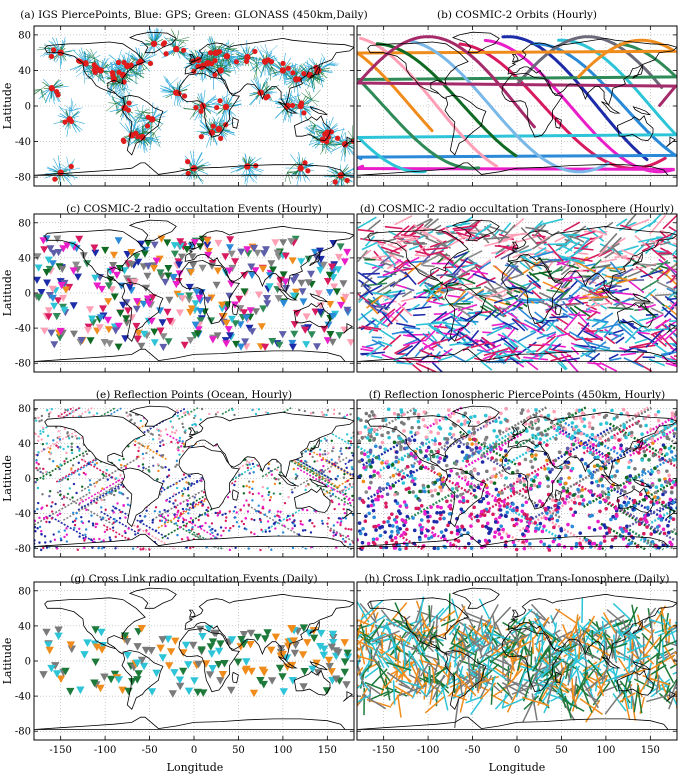 Image resolution: width=688 pixels, height=776 pixels. I want to click on plot-area-d, so click(517, 293).